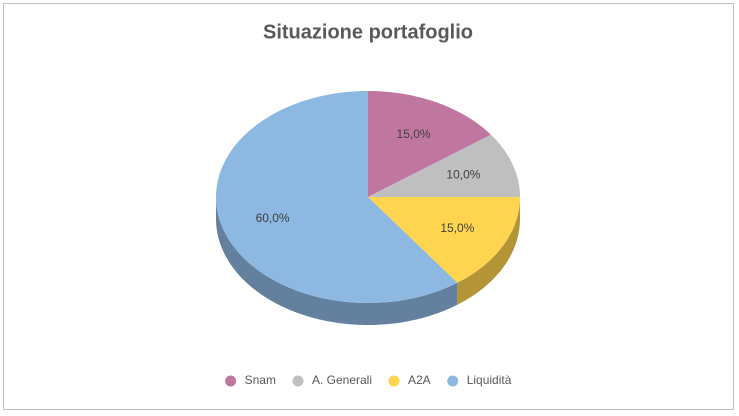 The width and height of the screenshot is (739, 416). I want to click on legend-label: A. Generali, so click(342, 380).